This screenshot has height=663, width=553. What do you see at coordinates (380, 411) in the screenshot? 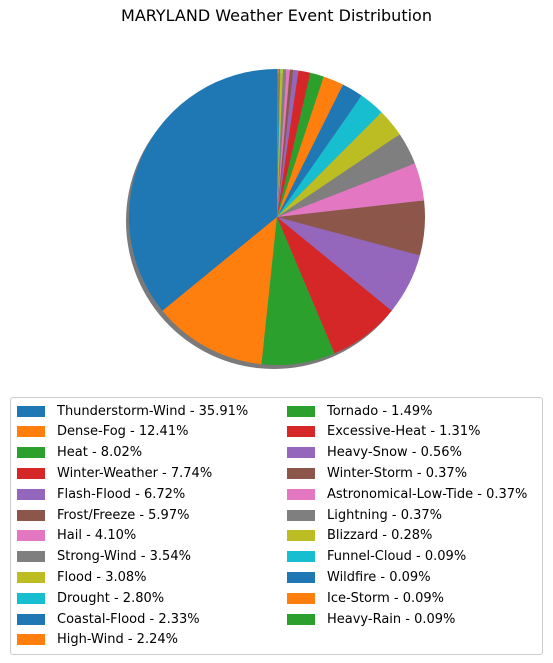
I see `legend-label: Tornado - 1.49%` at bounding box center [380, 411].